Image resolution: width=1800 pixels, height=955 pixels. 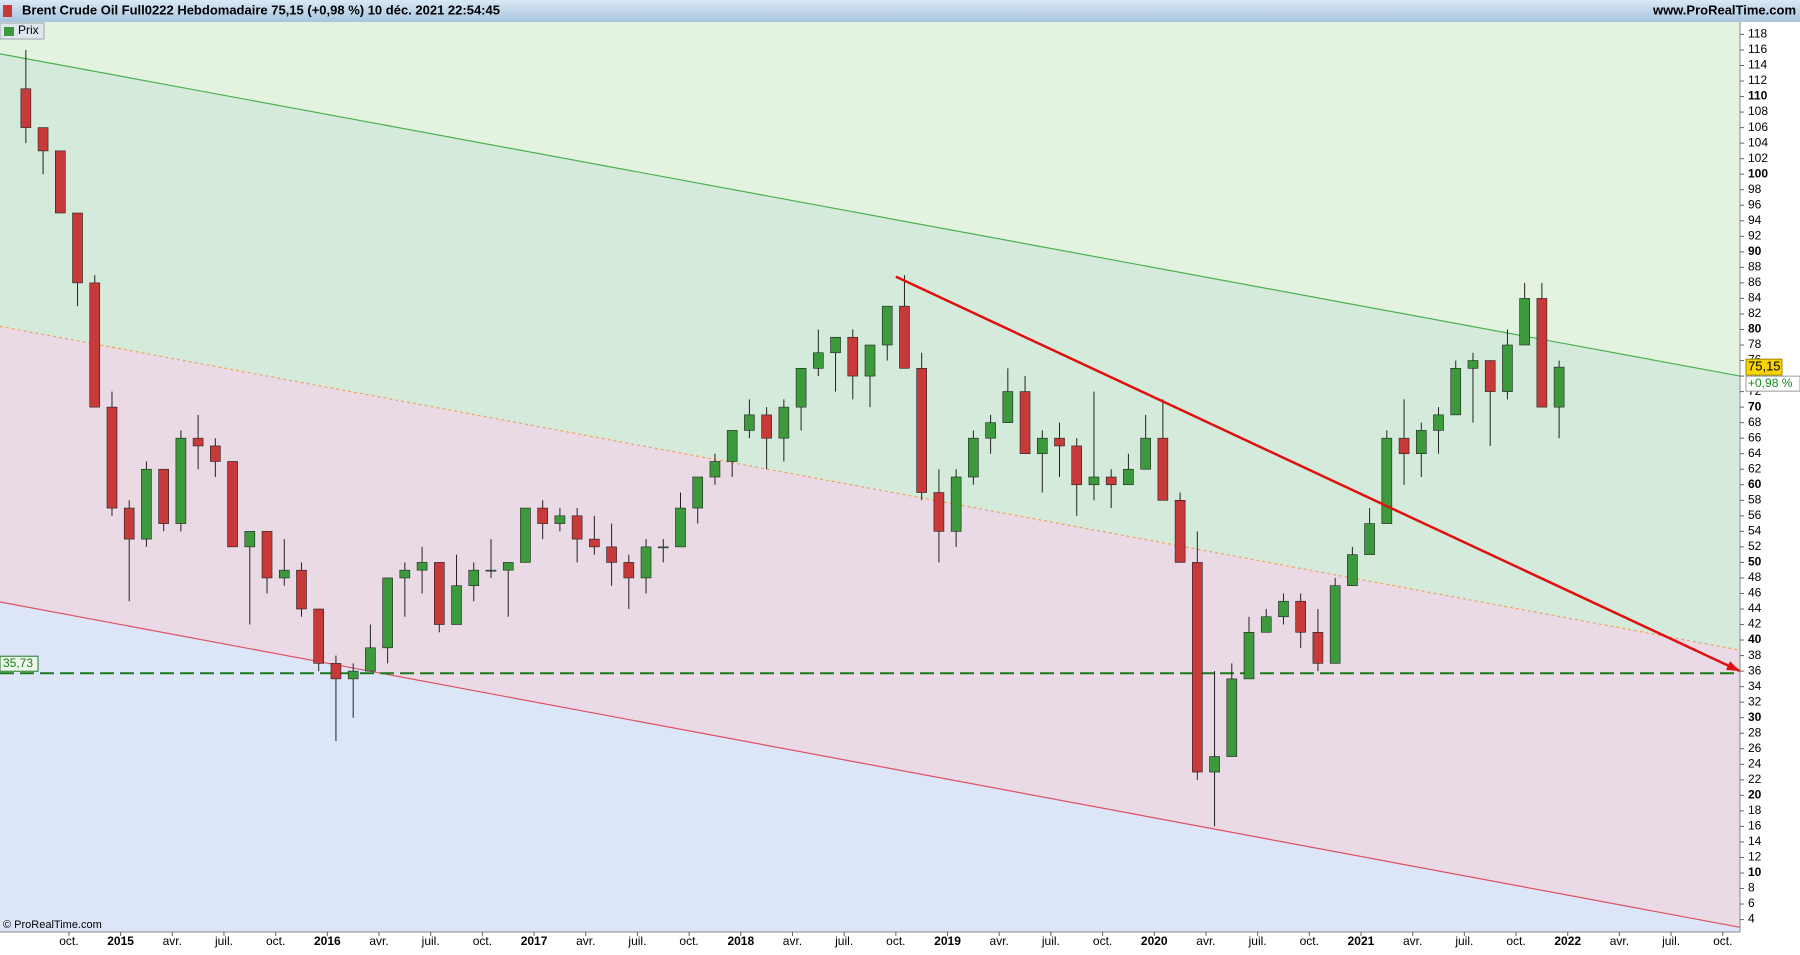 What do you see at coordinates (1755, 608) in the screenshot?
I see `y-tick-label: 44` at bounding box center [1755, 608].